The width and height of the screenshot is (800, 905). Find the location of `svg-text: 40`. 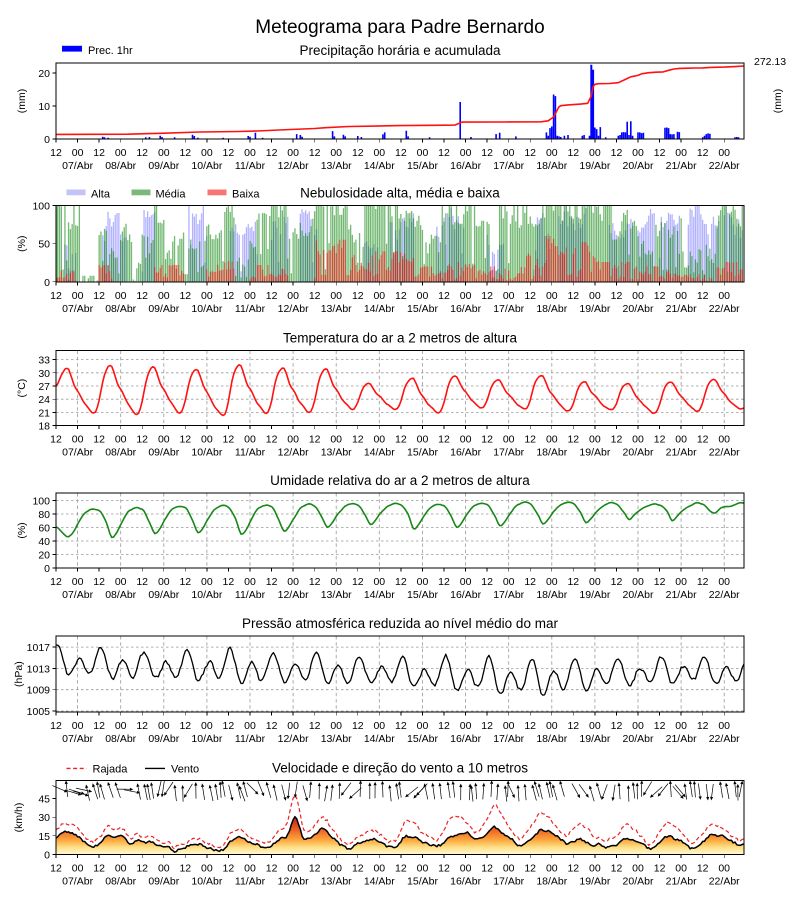

svg-text: 40 is located at coordinates (44, 542).